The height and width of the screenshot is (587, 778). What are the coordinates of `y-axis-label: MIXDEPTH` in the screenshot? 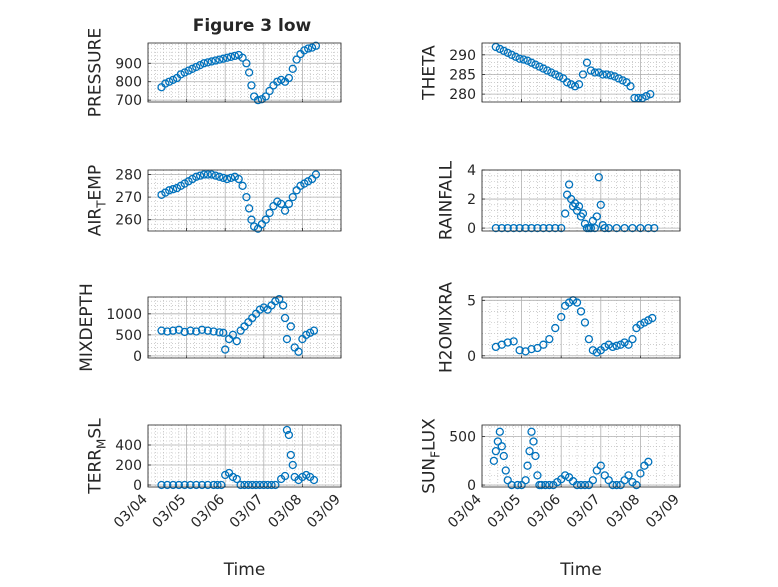 It's located at (87, 327).